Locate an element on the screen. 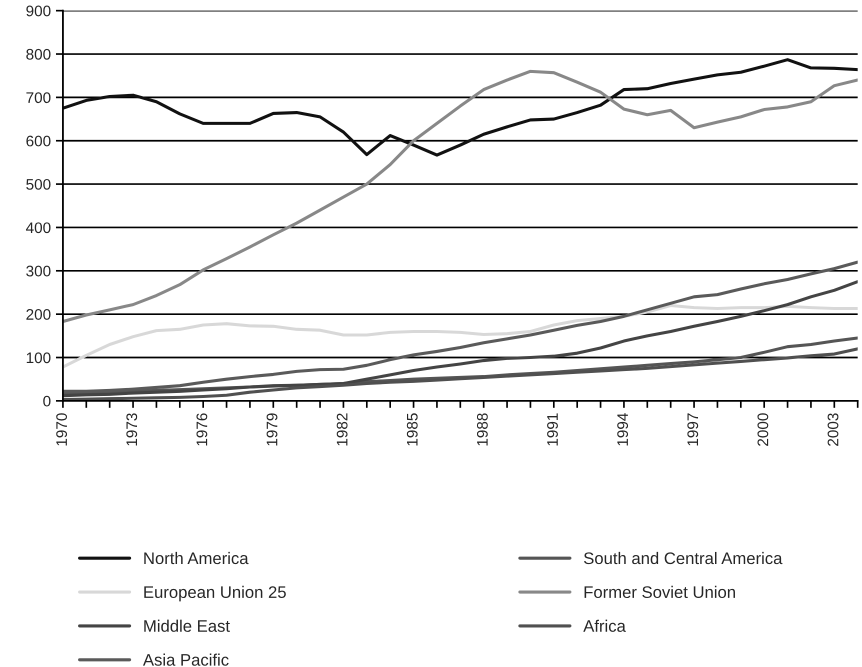 The width and height of the screenshot is (862, 667). y-tick-label: 200 is located at coordinates (38, 314).